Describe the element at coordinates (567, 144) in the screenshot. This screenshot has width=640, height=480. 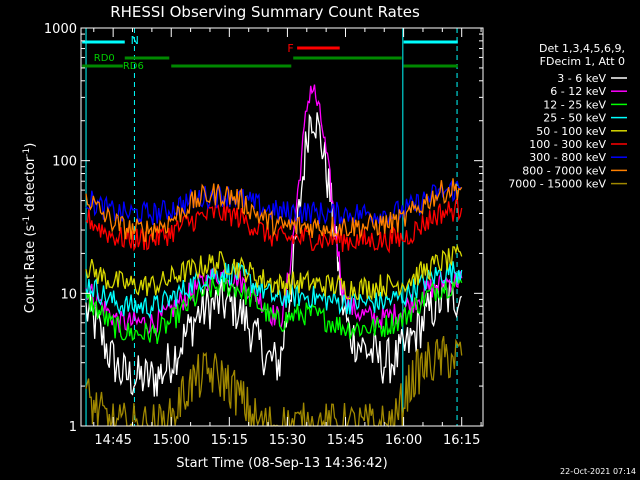
I see `legend-entry-label: 100 - 300 keV` at that location.